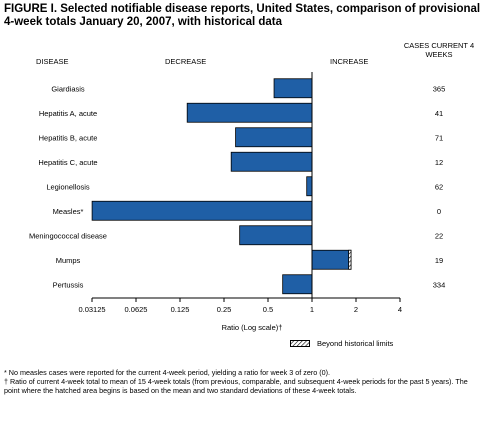  I want to click on increase-header: INCREASE, so click(349, 61).